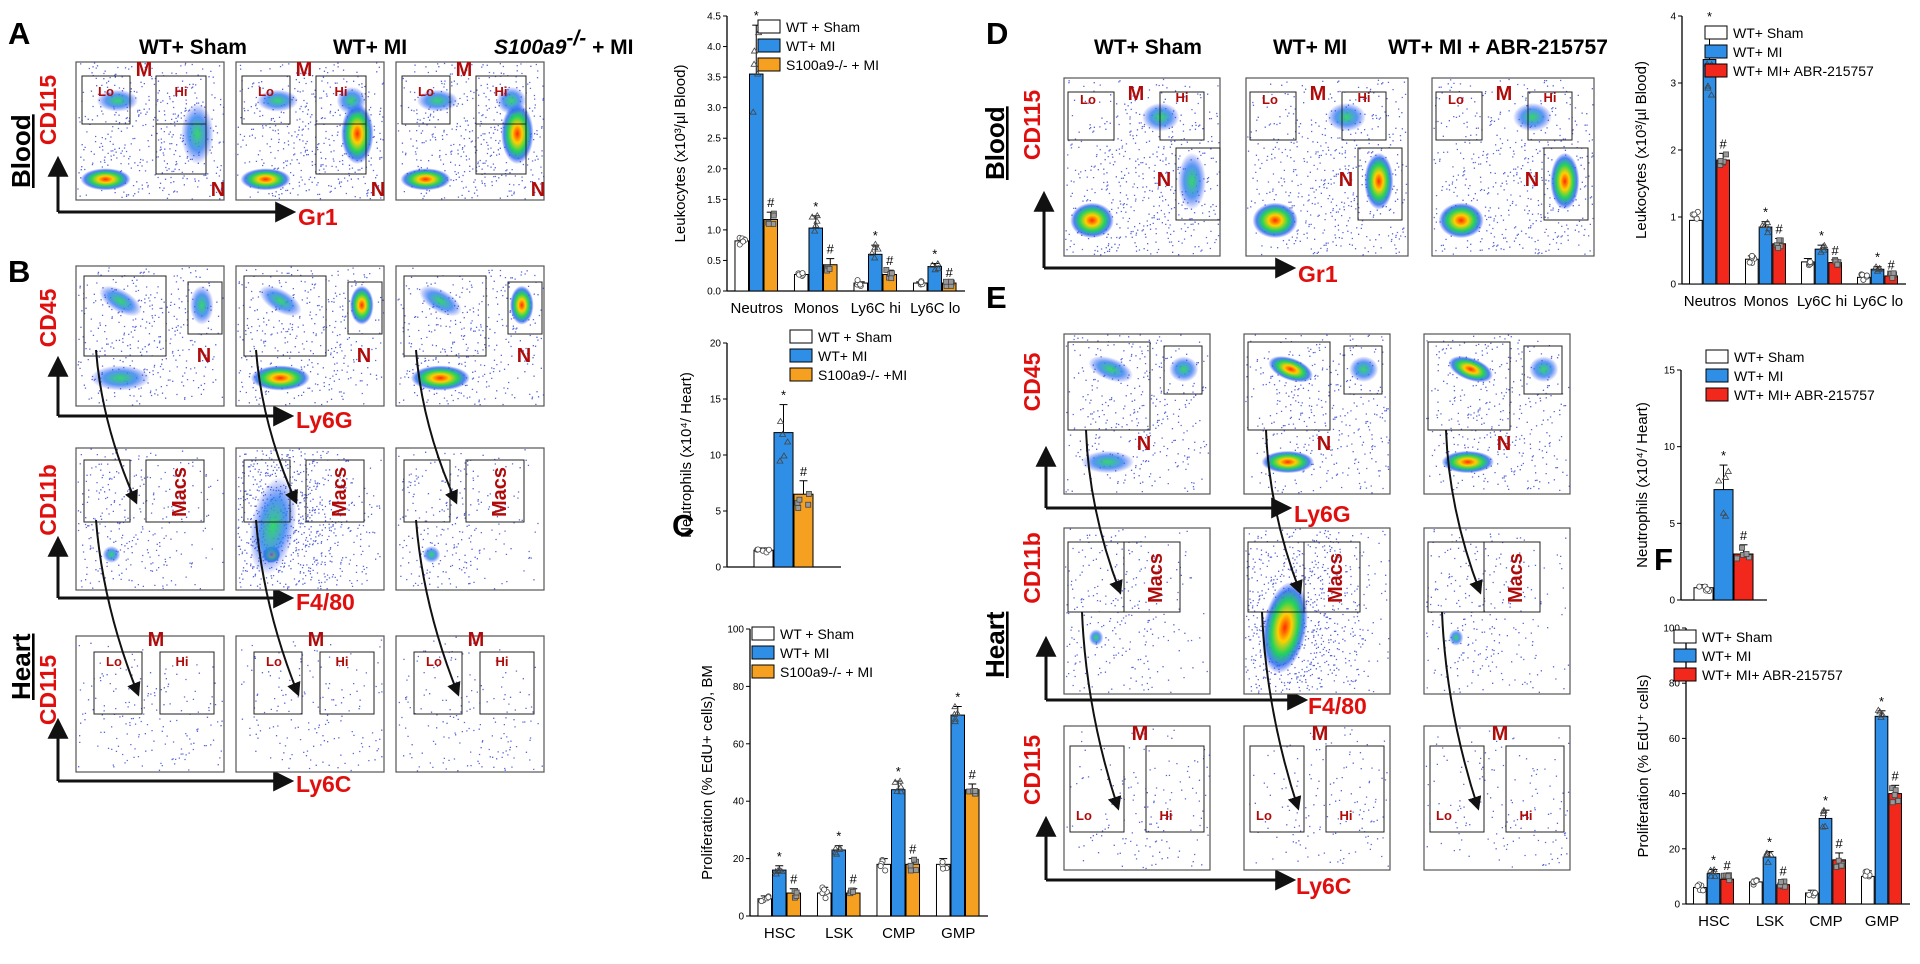 Image resolution: width=1920 pixels, height=964 pixels. What do you see at coordinates (739, 859) in the screenshot?
I see `y-tick-label: 20` at bounding box center [739, 859].